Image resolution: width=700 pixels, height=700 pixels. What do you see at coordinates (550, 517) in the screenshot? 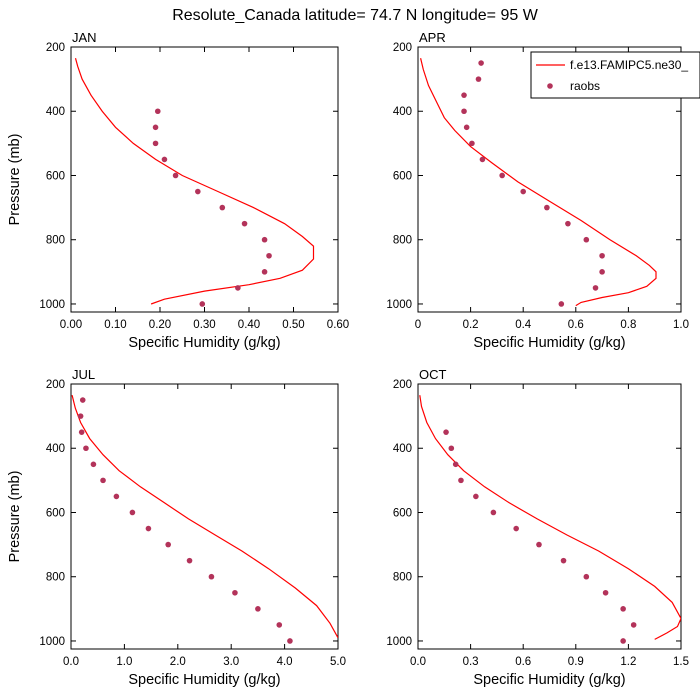
I see `model-line-oct` at bounding box center [550, 517].